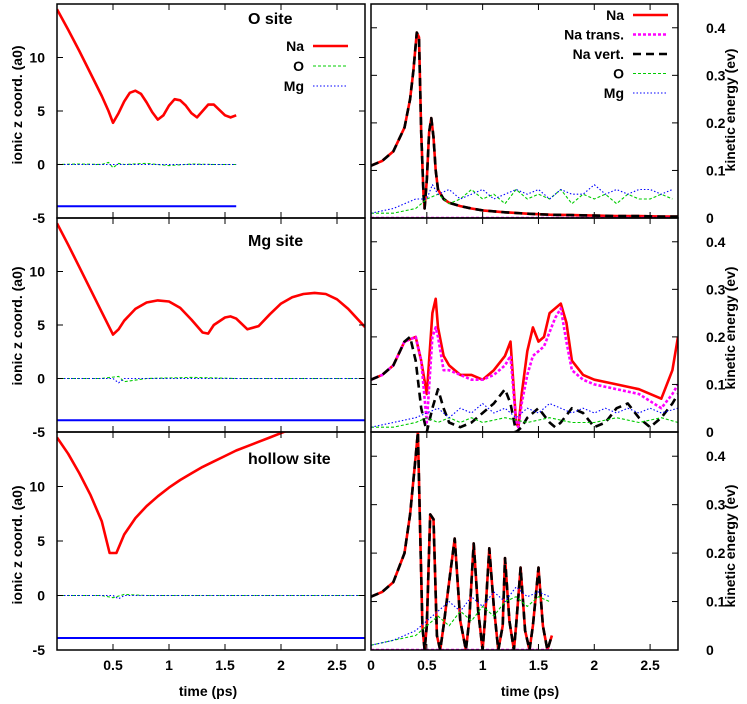  Describe the element at coordinates (371, 665) in the screenshot. I see `x-tick-label: 0` at that location.